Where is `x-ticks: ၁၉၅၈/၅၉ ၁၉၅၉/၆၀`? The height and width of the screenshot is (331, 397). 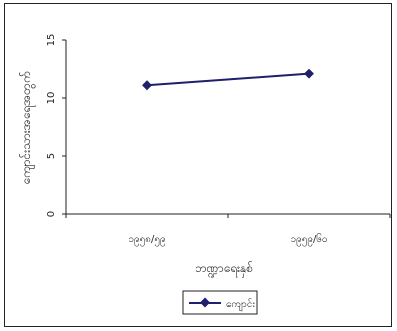 x-ticks: ၁၉၅၈/၅၉ ၁၉၅၉/၆၀ is located at coordinates (228, 230).